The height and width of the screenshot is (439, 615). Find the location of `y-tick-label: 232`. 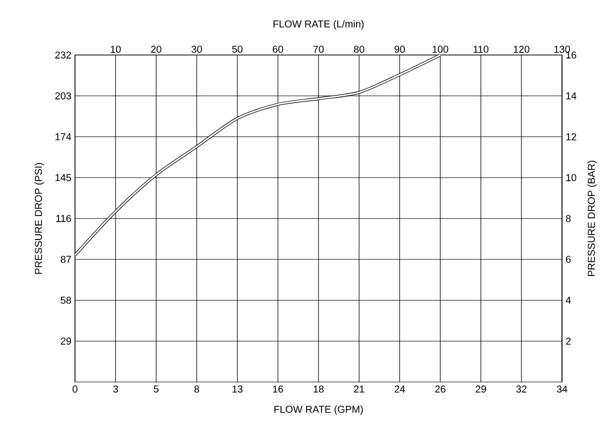

y-tick-label: 232 is located at coordinates (63, 55).